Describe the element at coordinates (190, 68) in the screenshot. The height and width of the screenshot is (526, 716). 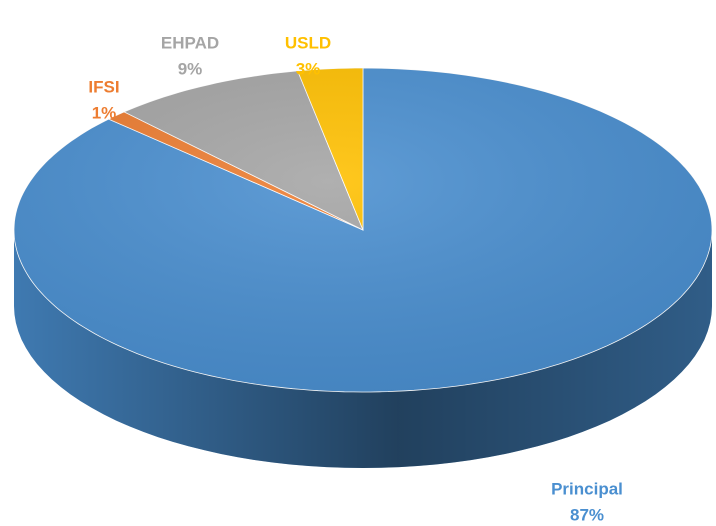
I see `slice-value-label: 9%` at that location.